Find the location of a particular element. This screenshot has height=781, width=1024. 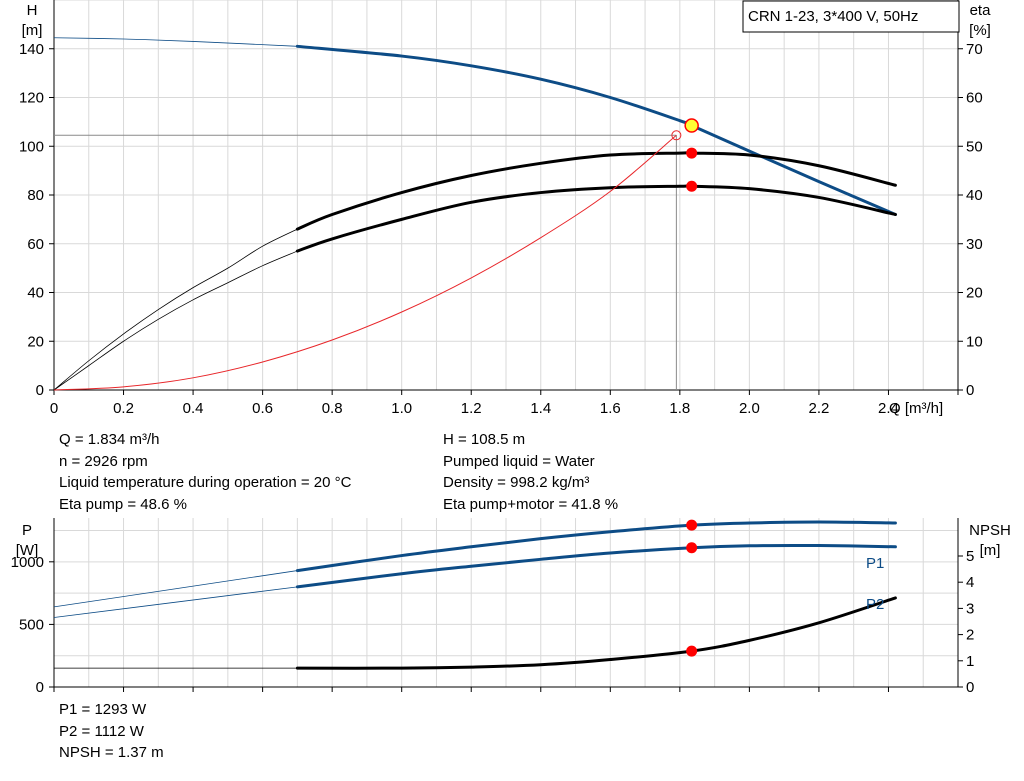

h-axis-unit: [m] is located at coordinates (32, 30).